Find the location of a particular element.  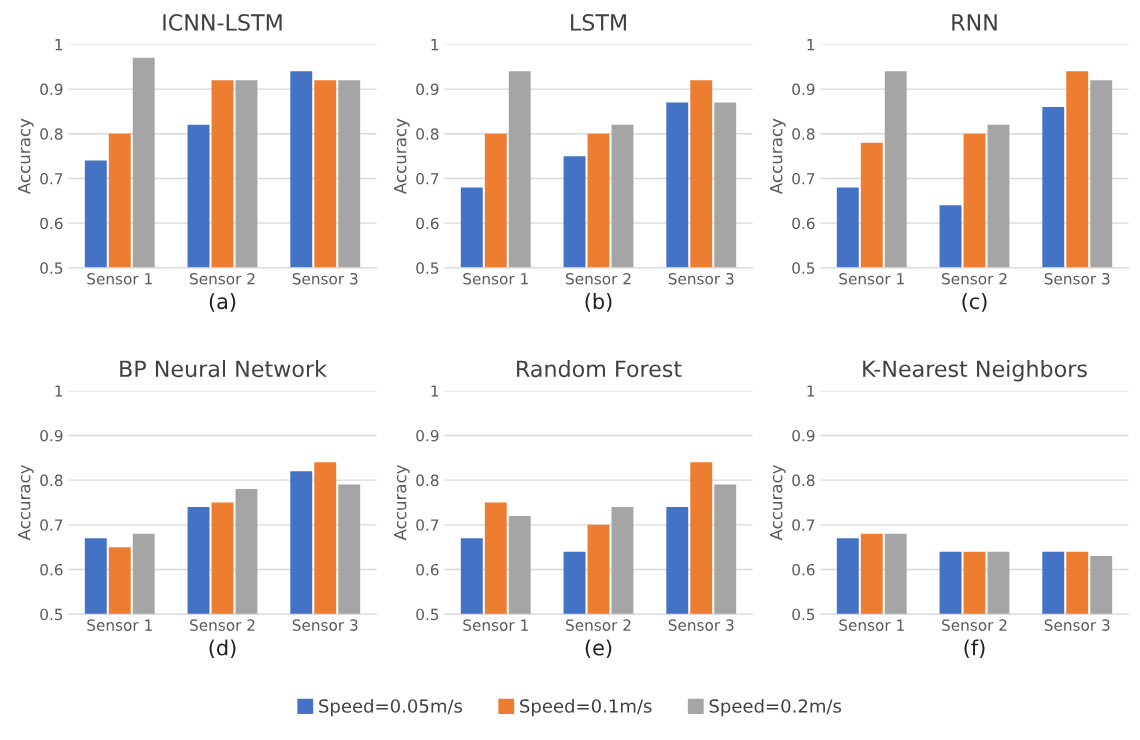

chart-title: Random Forest is located at coordinates (599, 368).